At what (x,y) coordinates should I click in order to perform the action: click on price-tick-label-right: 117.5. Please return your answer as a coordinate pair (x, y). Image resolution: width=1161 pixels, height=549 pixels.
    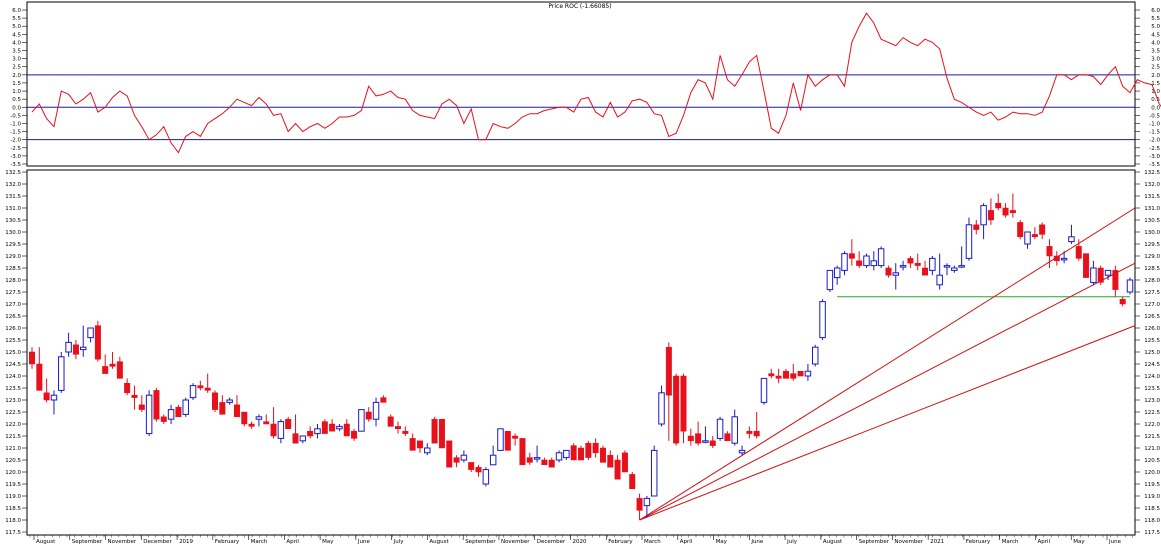
    Looking at the image, I should click on (1152, 533).